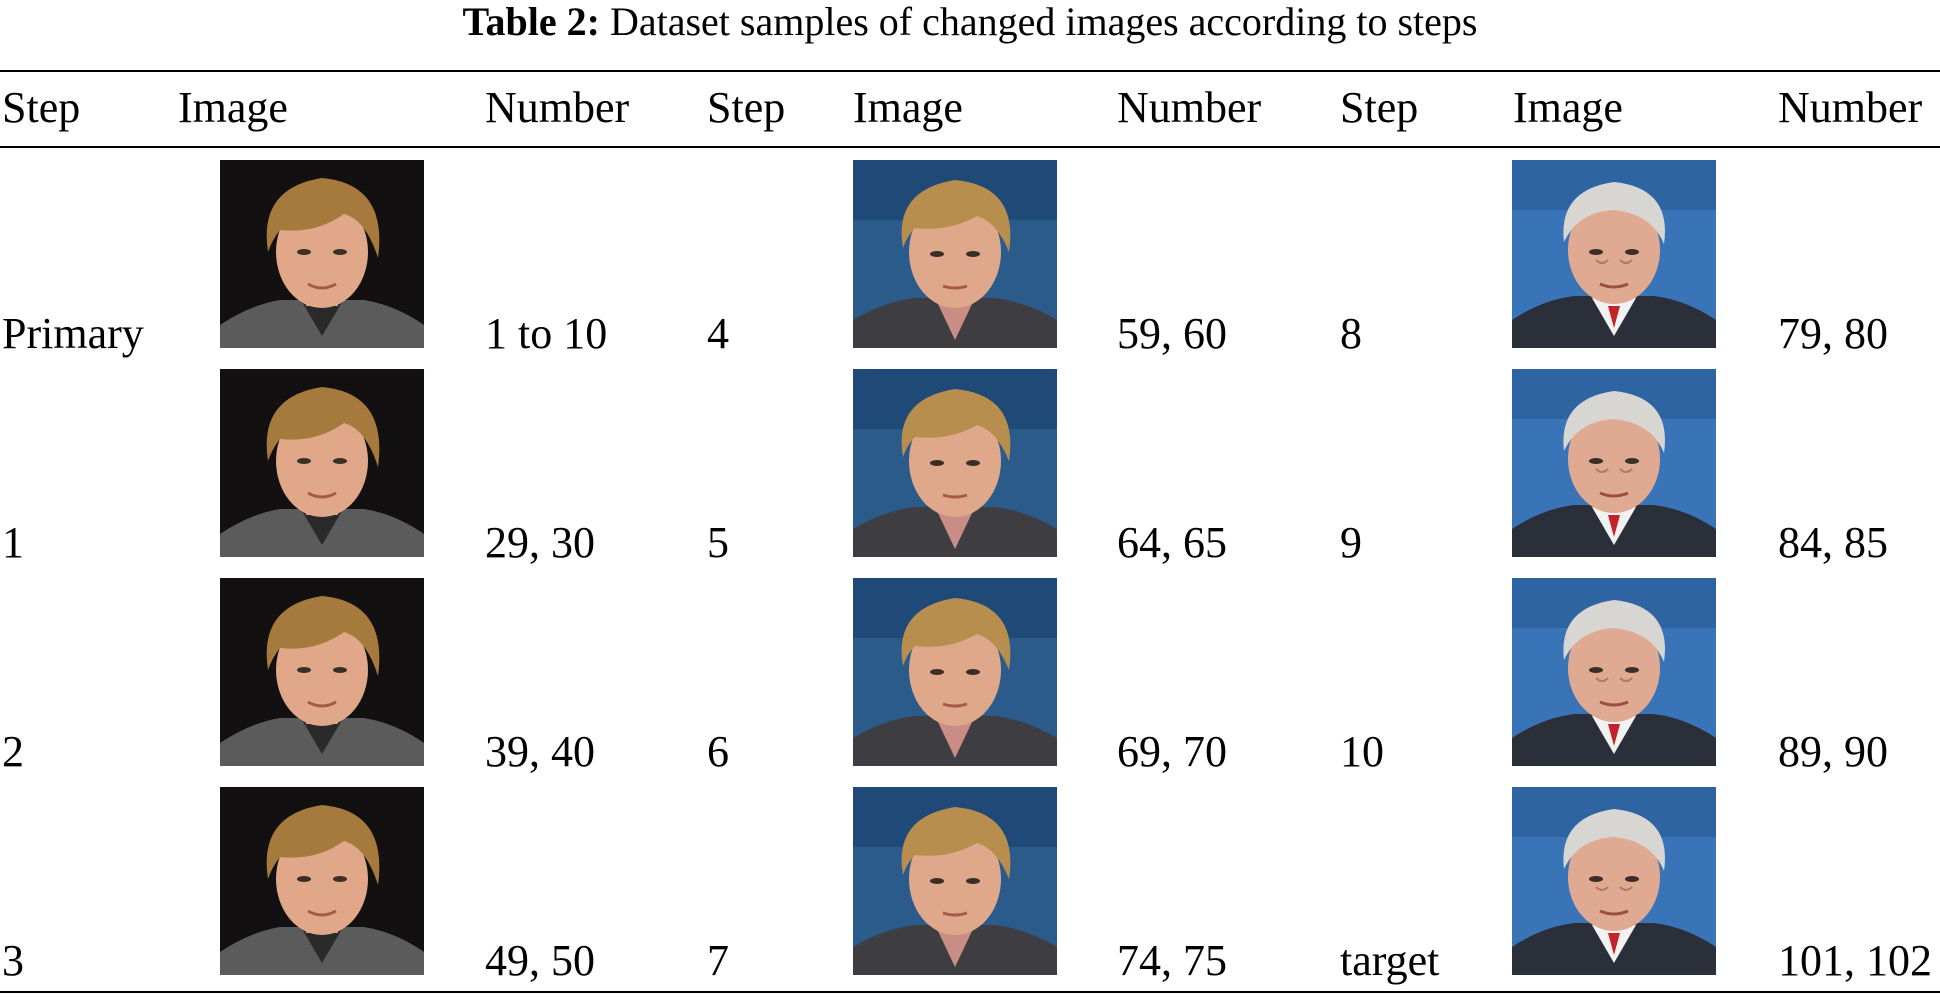 This screenshot has height=997, width=1940. I want to click on cell-number: 64, 65, so click(1172, 542).